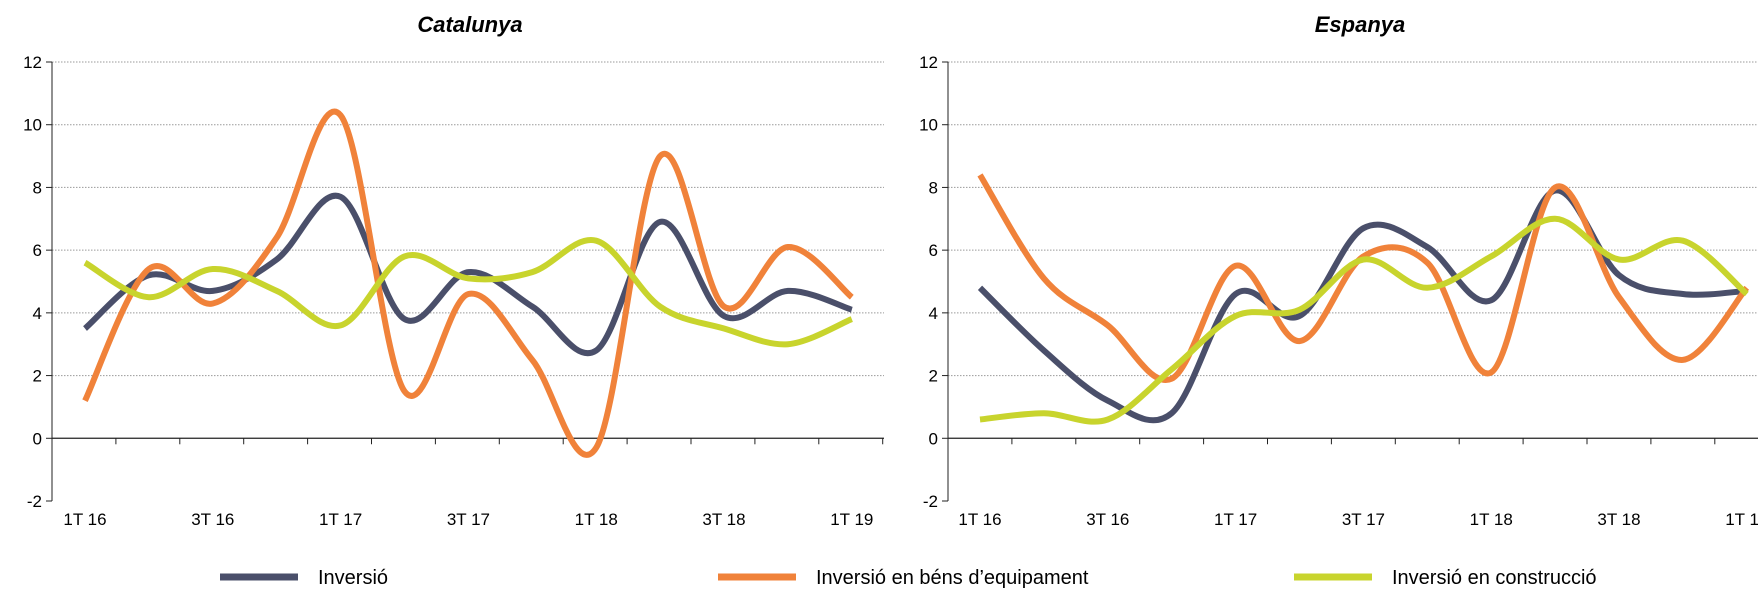 The height and width of the screenshot is (593, 1758). Describe the element at coordinates (469, 24) in the screenshot. I see `chart-title-catalunya: Catalunya` at that location.